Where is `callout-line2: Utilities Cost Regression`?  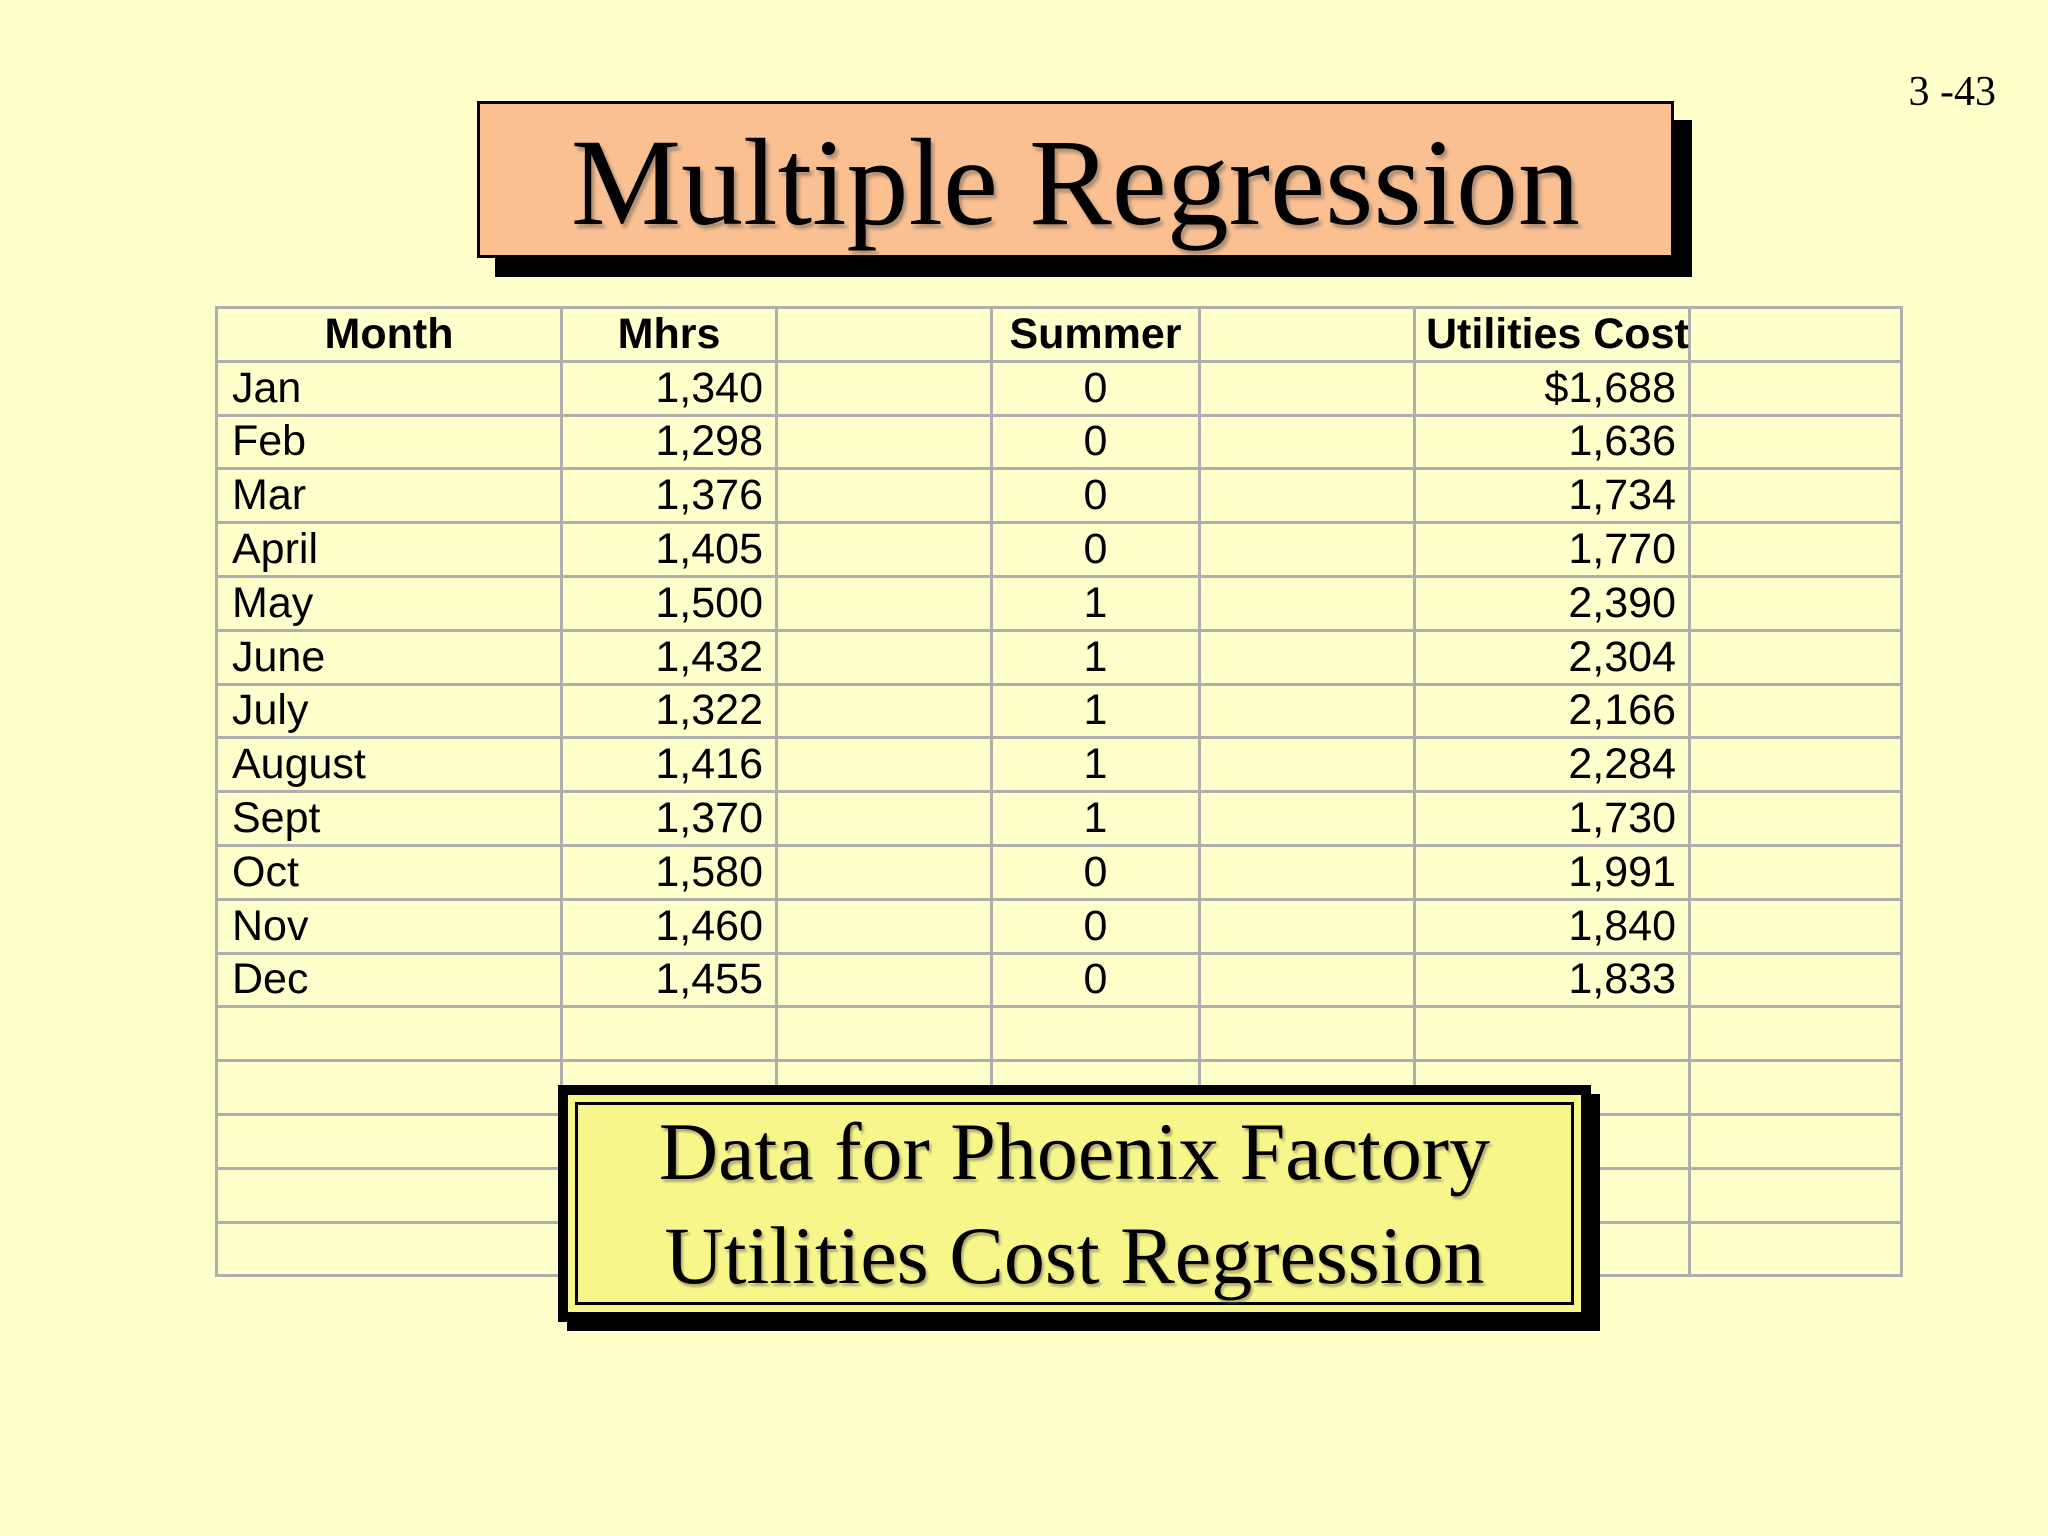 callout-line2: Utilities Cost Regression is located at coordinates (1074, 1255).